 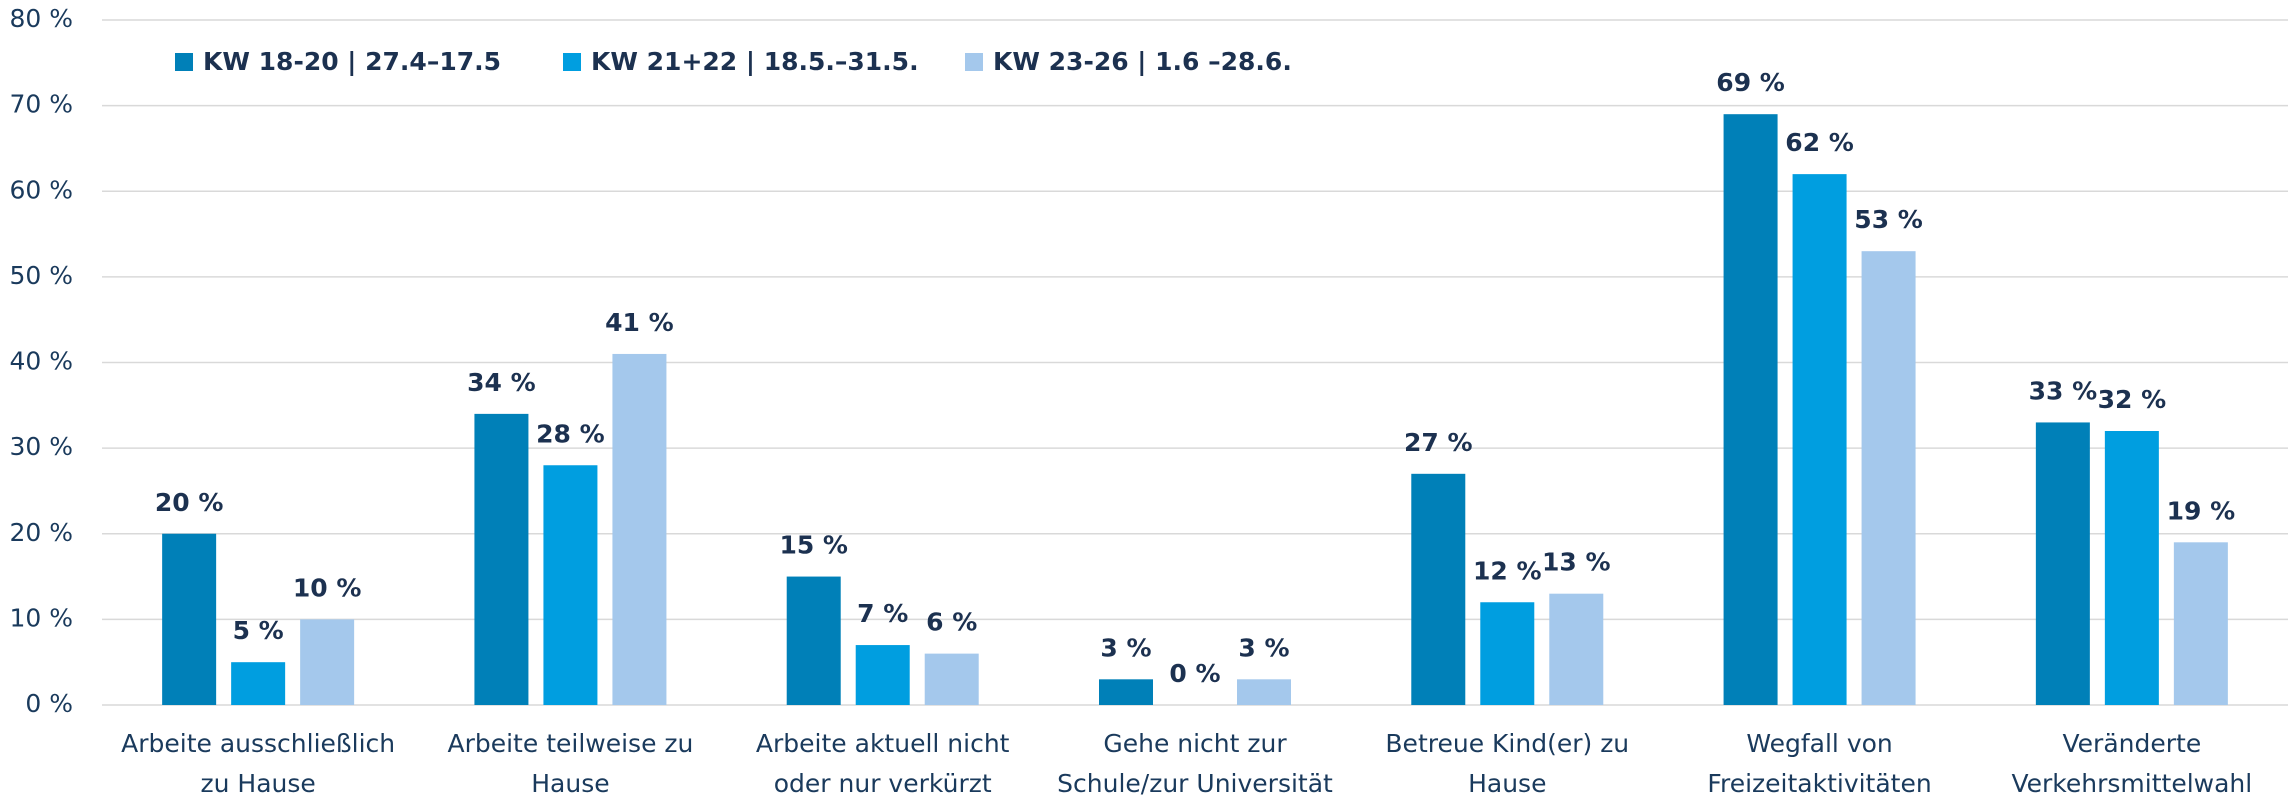 What do you see at coordinates (1507, 570) in the screenshot?
I see `data-label: 12 %` at bounding box center [1507, 570].